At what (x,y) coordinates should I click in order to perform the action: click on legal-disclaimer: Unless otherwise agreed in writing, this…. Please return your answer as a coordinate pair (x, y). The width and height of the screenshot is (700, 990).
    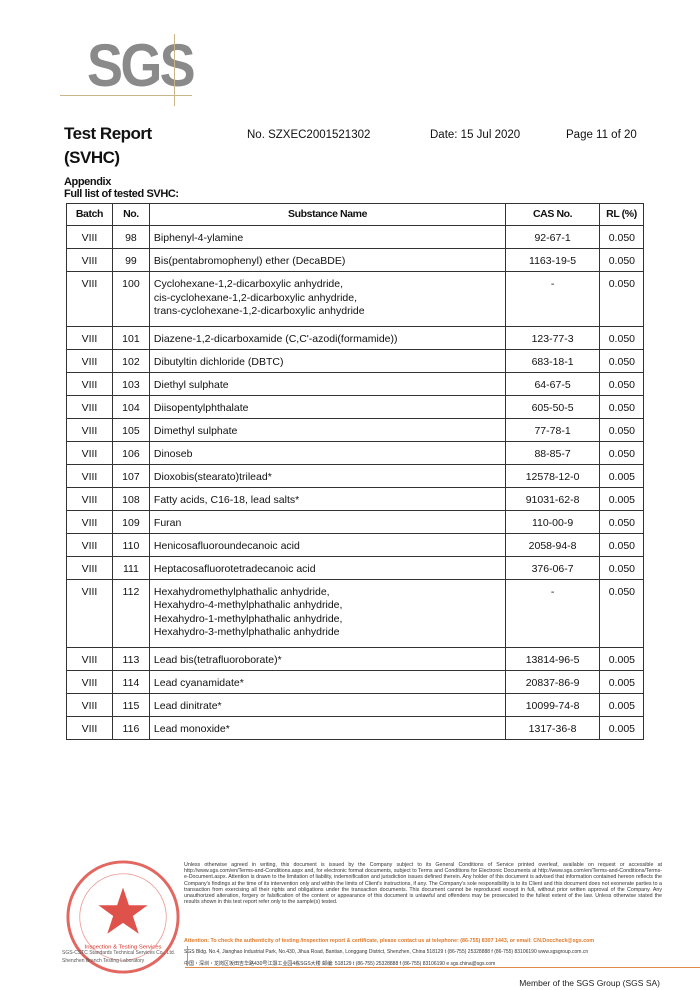
    Looking at the image, I should click on (423, 884).